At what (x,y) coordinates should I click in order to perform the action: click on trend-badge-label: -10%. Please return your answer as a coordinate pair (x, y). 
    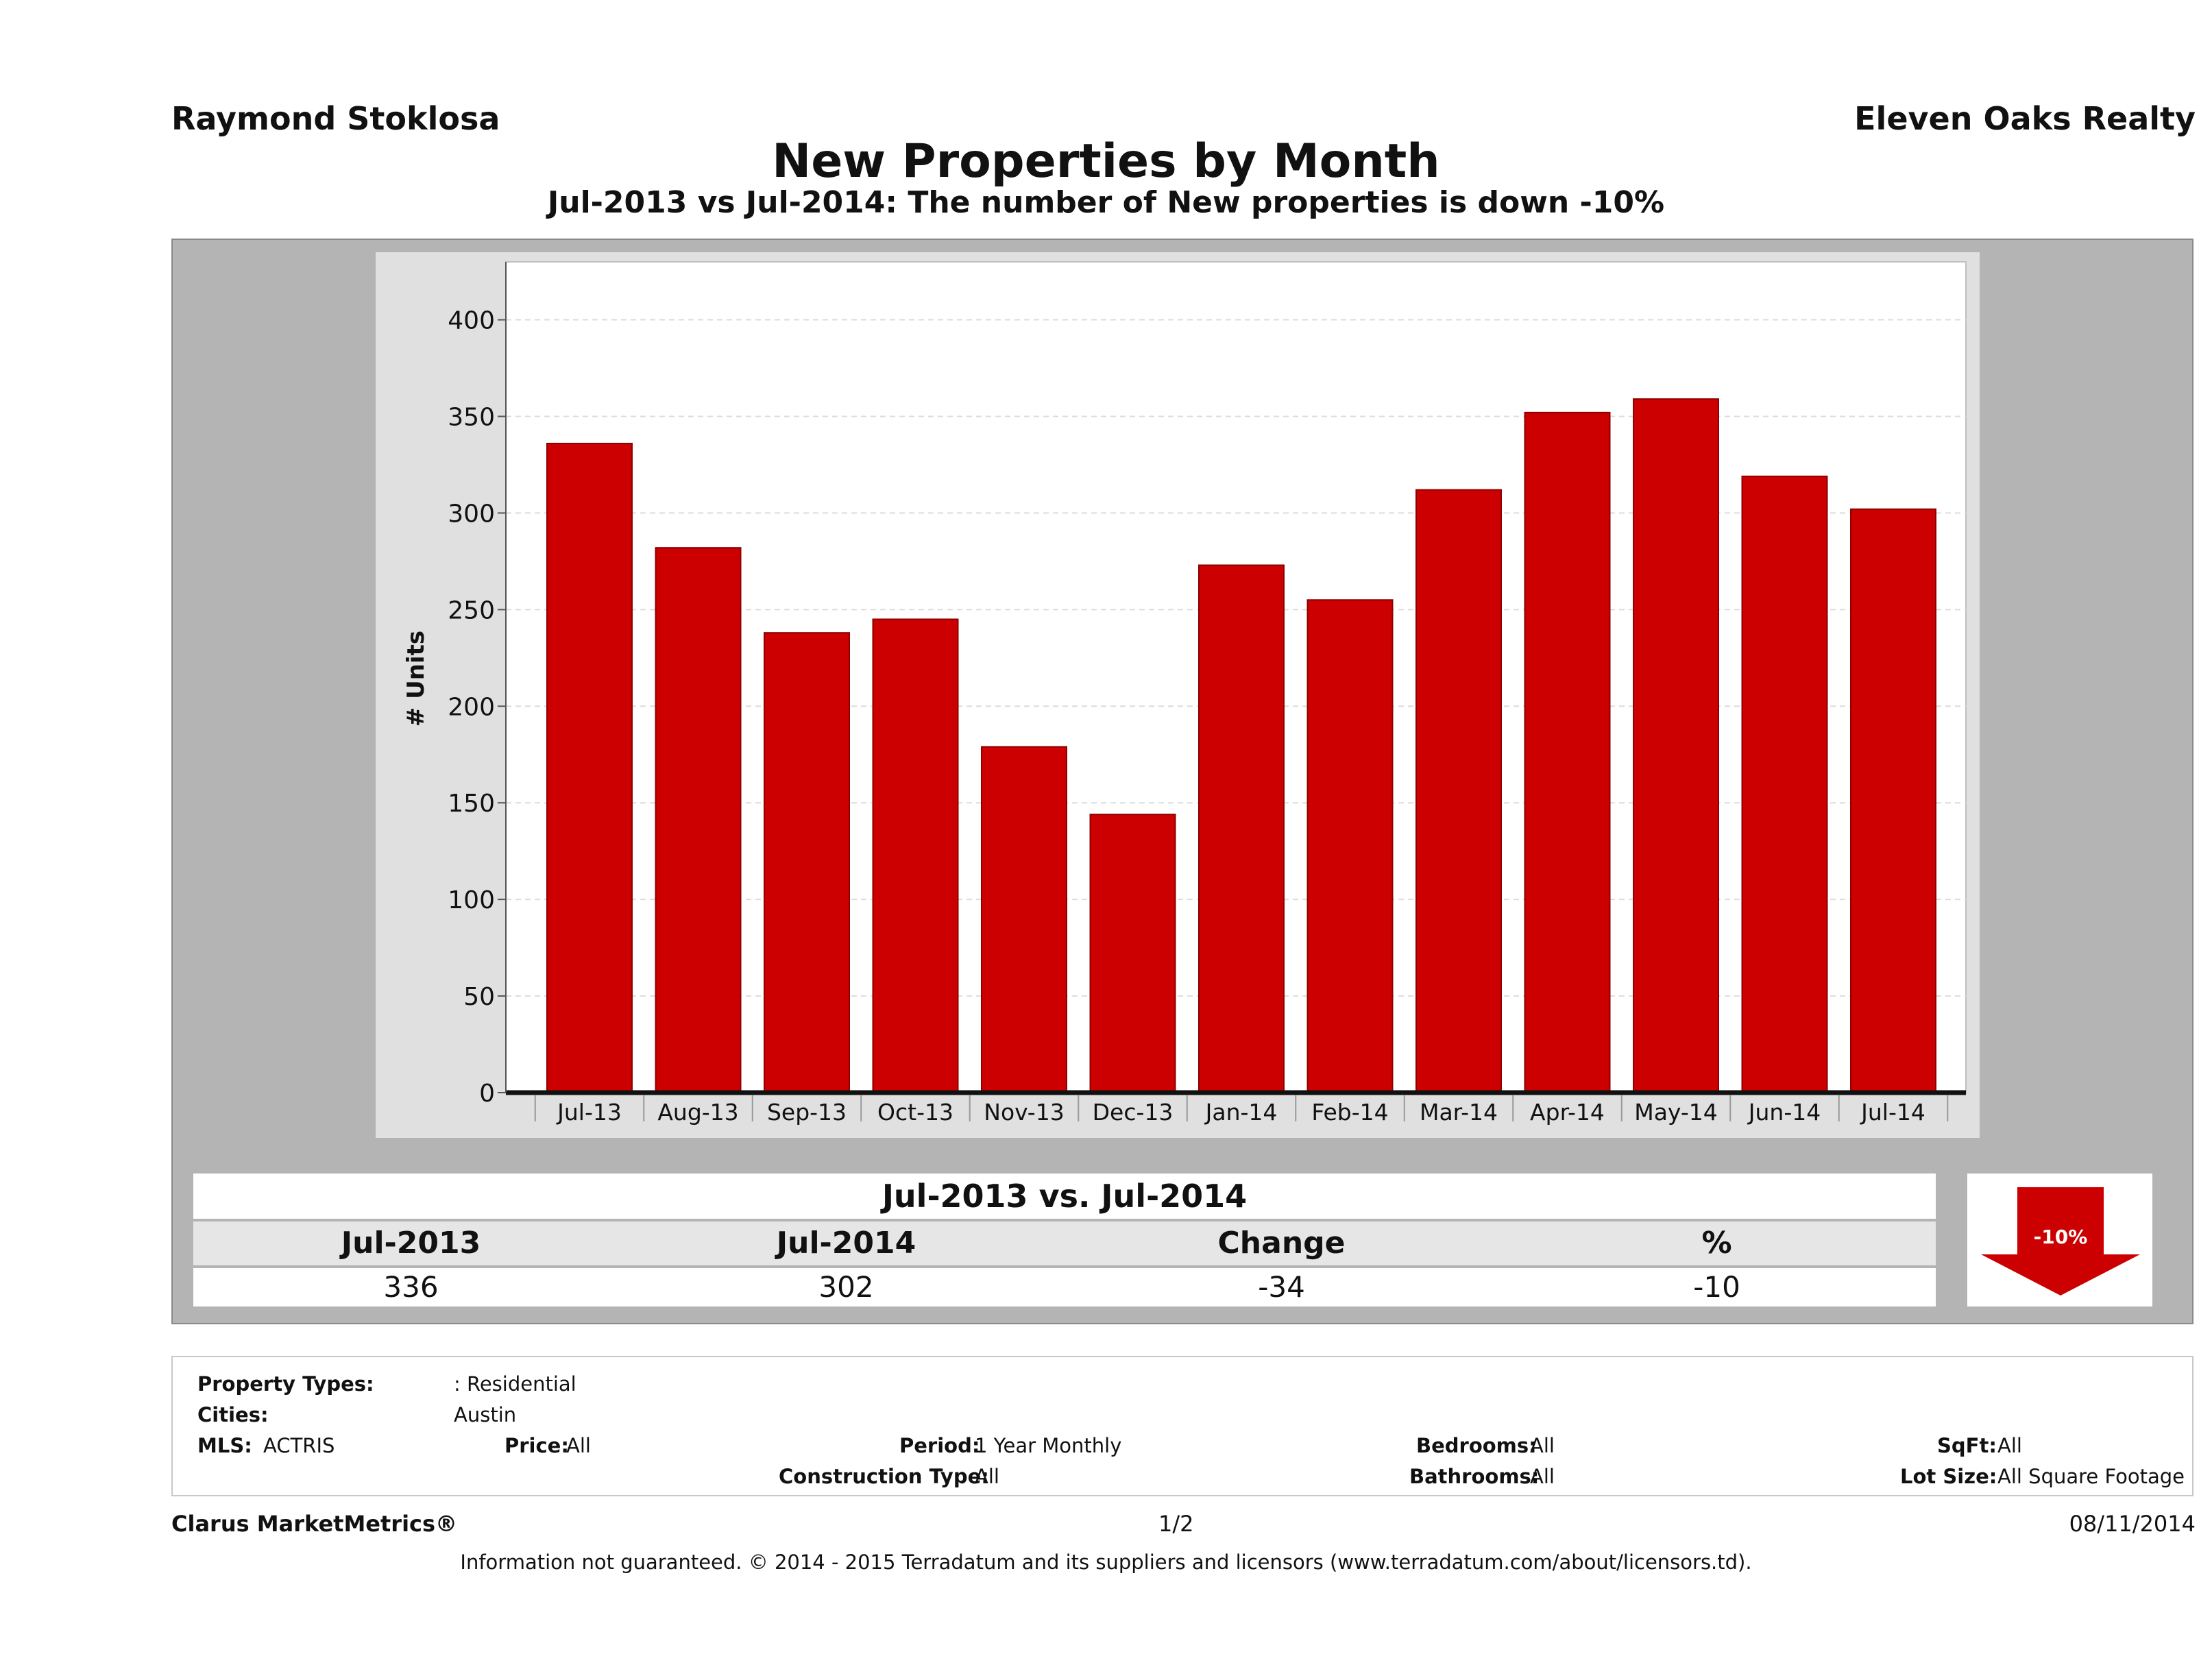
    Looking at the image, I should click on (2061, 1237).